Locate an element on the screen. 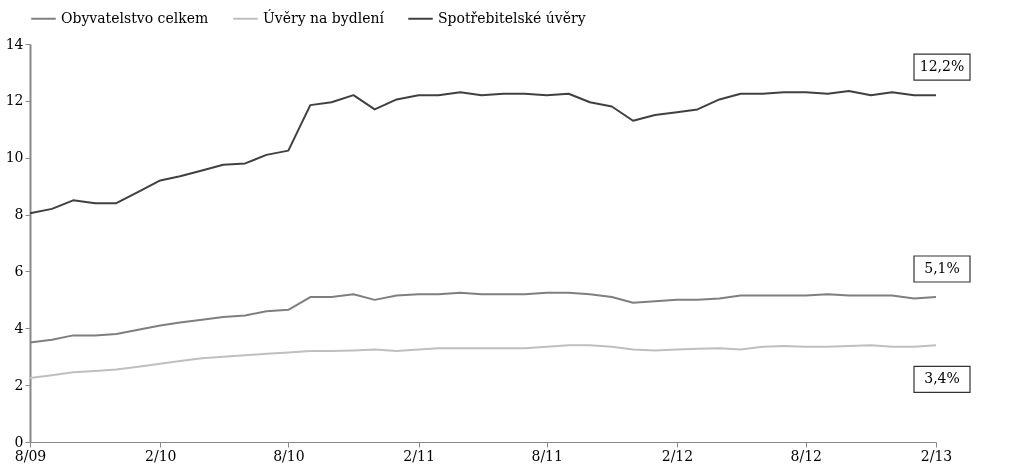  legend-label: Úvěry na bydlení is located at coordinates (324, 17).